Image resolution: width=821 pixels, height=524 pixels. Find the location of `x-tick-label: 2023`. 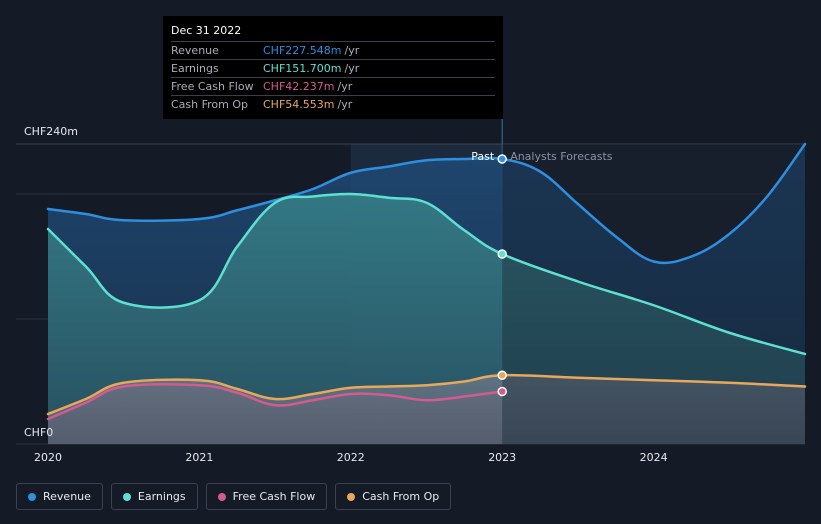

x-tick-label: 2023 is located at coordinates (502, 457).